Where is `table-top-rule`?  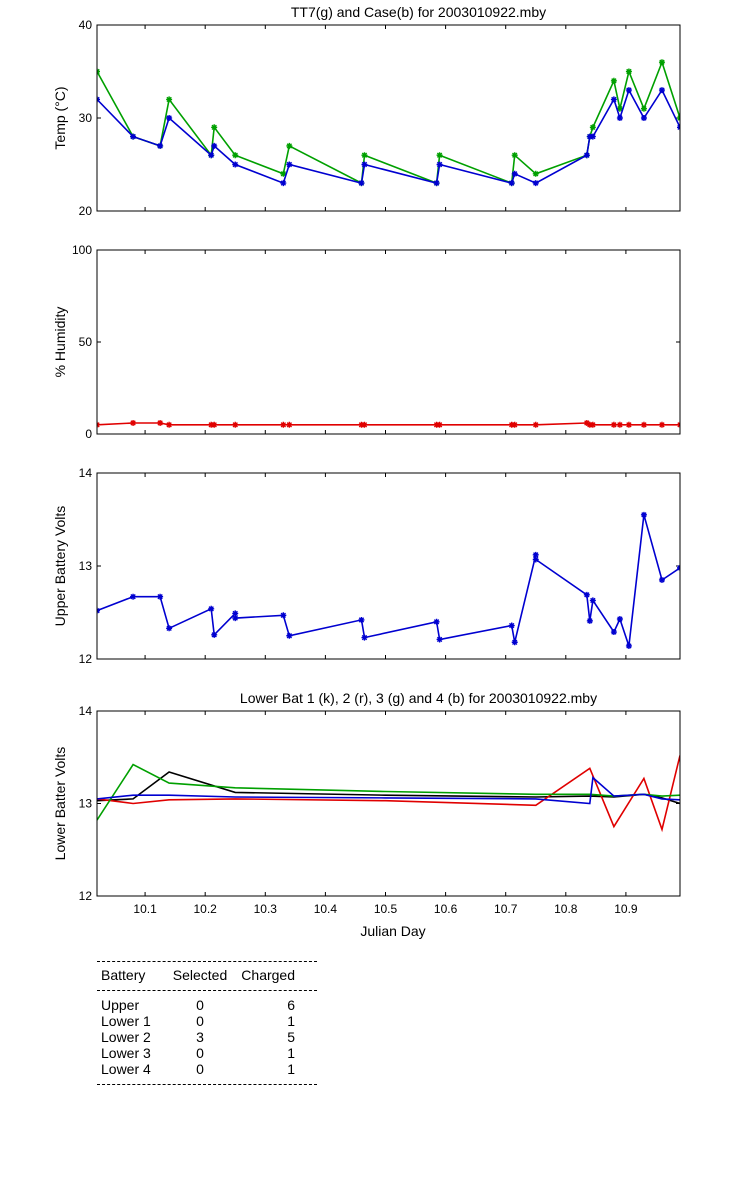 table-top-rule is located at coordinates (207, 961).